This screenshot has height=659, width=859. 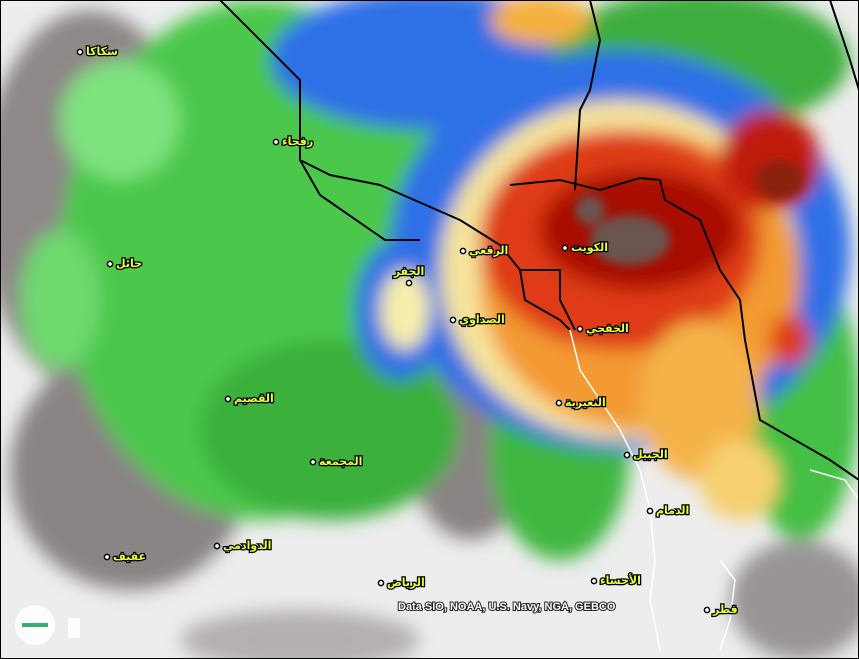 I want to click on place-label: الخفجي, so click(x=607, y=328).